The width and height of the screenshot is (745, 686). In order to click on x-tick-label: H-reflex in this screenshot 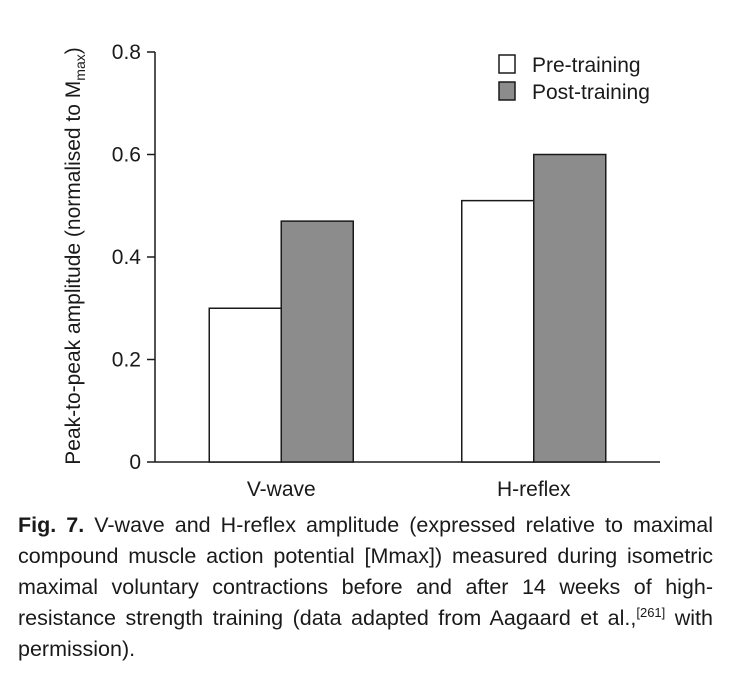, I will do `click(534, 489)`.